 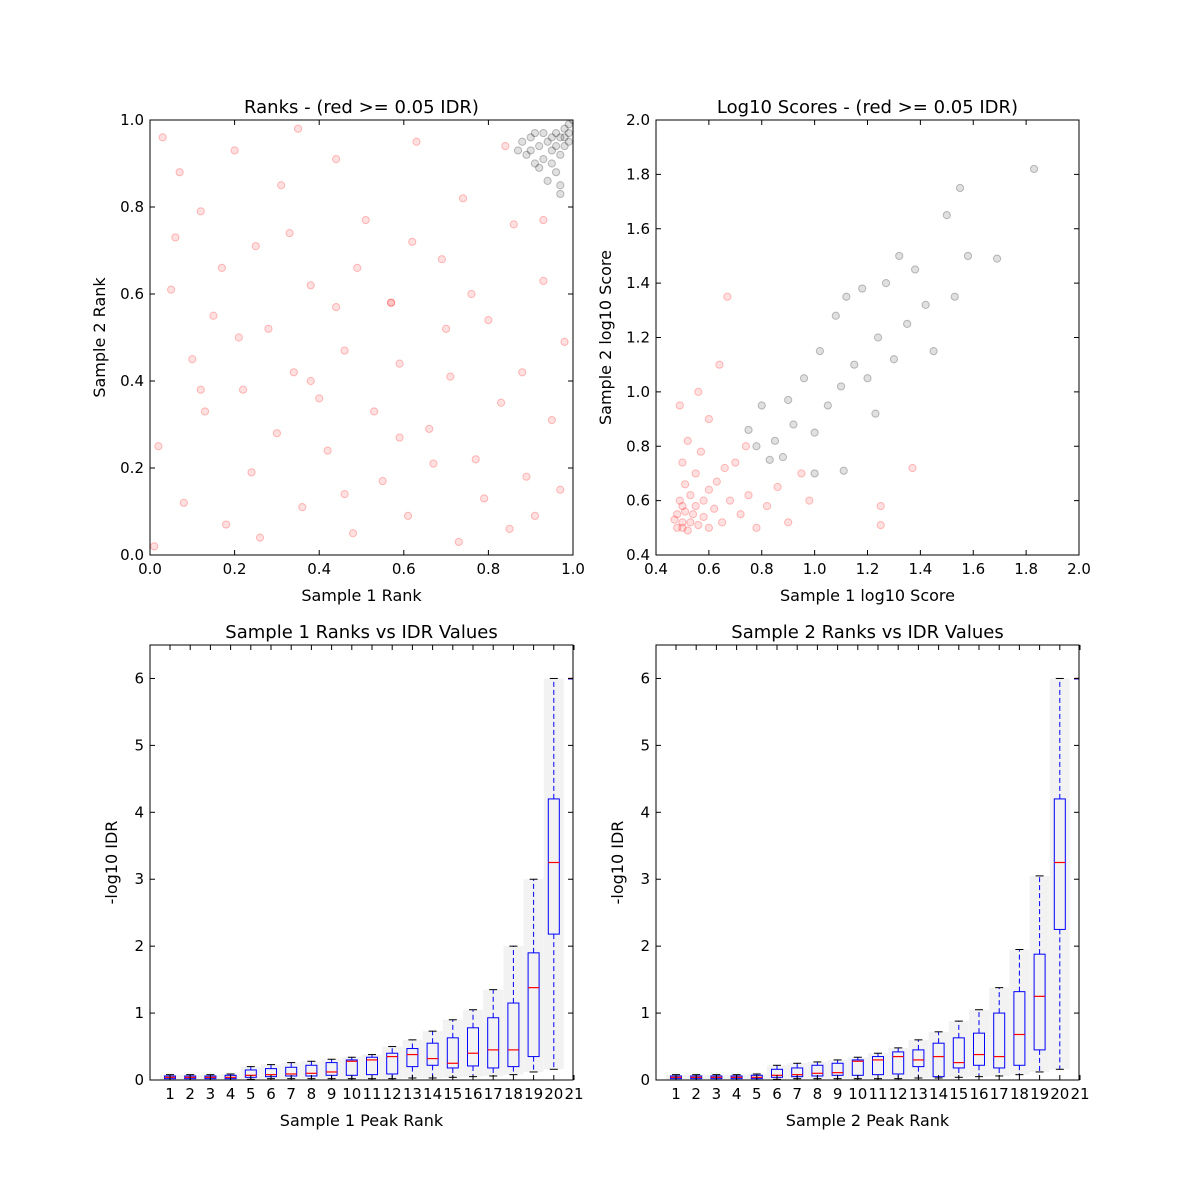 What do you see at coordinates (617, 863) in the screenshot?
I see `y-axis-label: -log10 IDR` at bounding box center [617, 863].